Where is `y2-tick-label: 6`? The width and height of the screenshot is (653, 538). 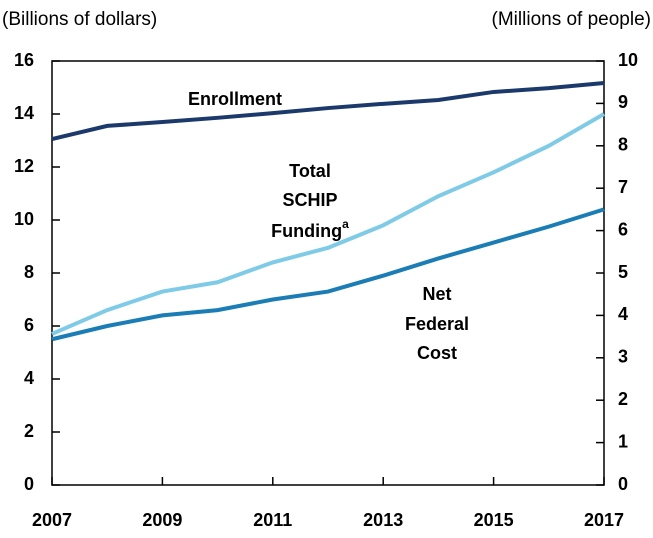
y2-tick-label: 6 is located at coordinates (623, 229).